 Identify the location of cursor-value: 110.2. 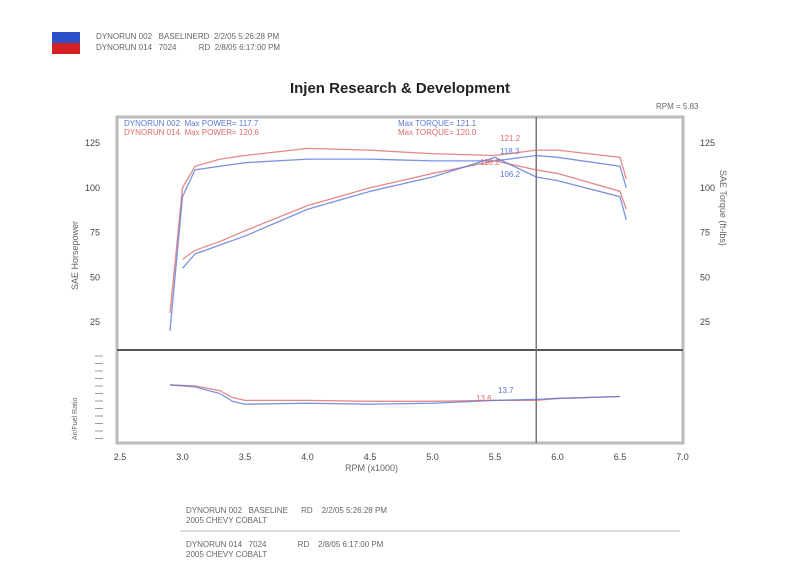
(490, 162).